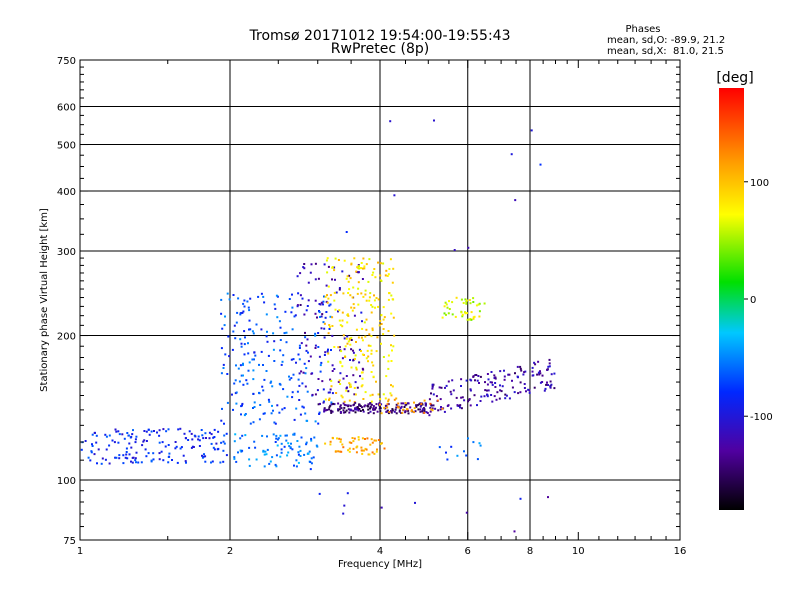 The height and width of the screenshot is (604, 800). Describe the element at coordinates (66, 252) in the screenshot. I see `y-tick-label: 300` at that location.